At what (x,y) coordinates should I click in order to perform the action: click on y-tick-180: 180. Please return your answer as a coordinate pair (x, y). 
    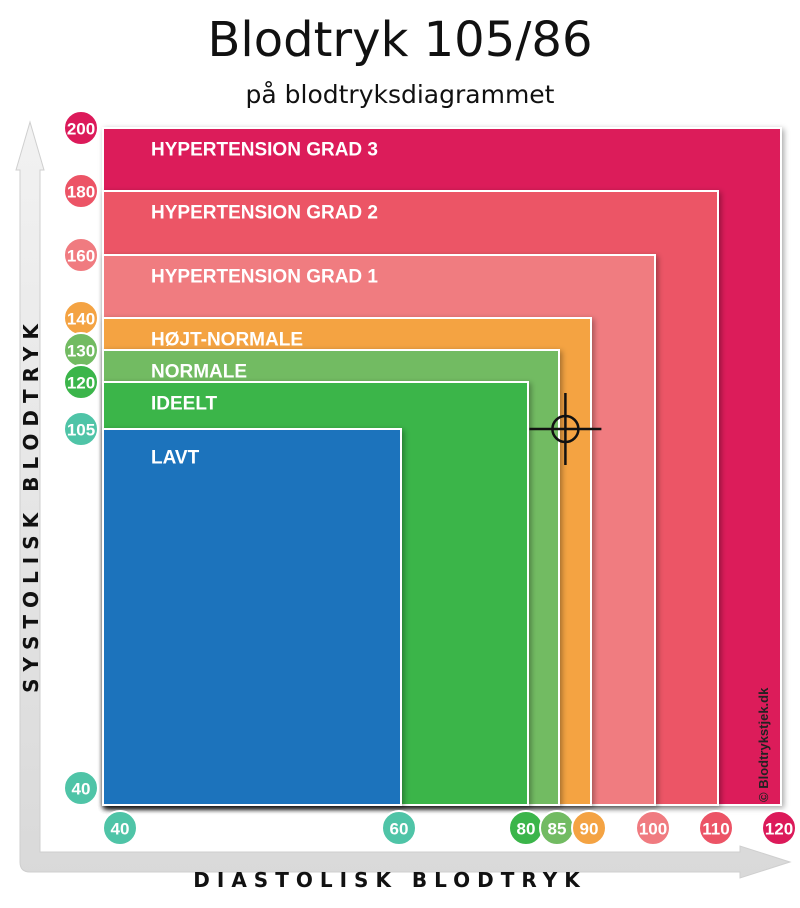
    Looking at the image, I should click on (81, 191).